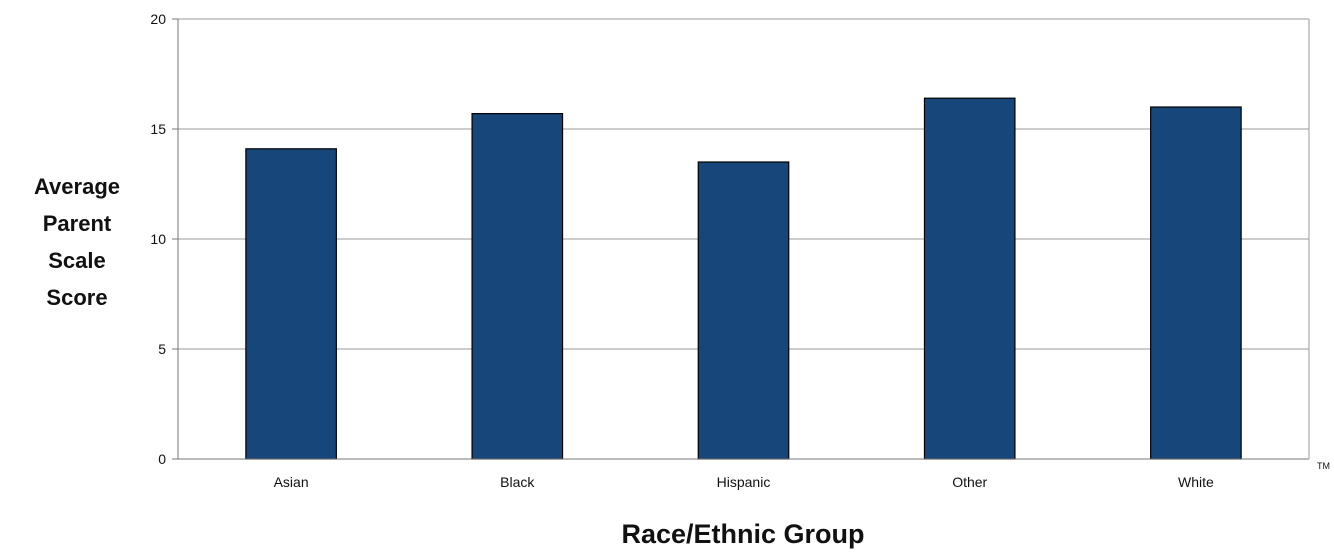 The width and height of the screenshot is (1334, 554). Describe the element at coordinates (158, 129) in the screenshot. I see `y-tick-label: 15` at that location.